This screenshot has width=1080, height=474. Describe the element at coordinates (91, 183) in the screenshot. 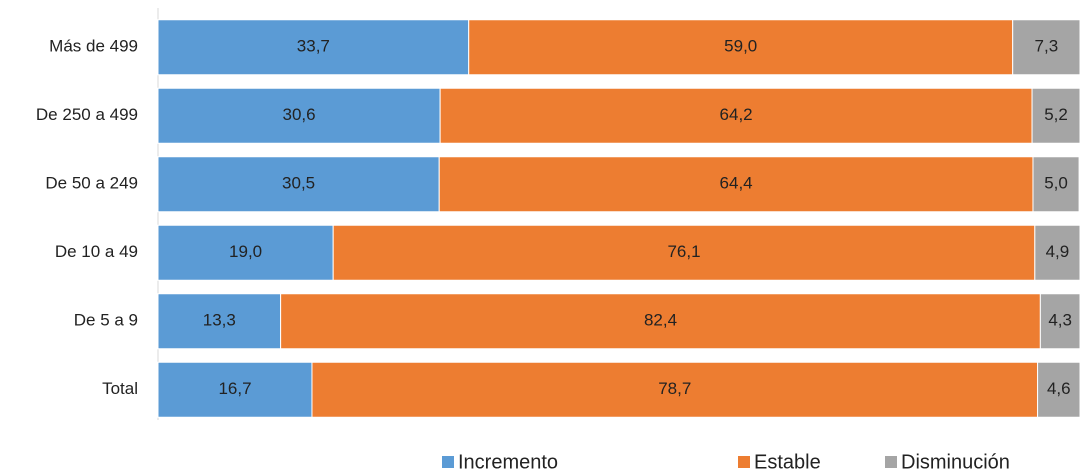

I see `y-tick-label: De 50 a 249` at that location.